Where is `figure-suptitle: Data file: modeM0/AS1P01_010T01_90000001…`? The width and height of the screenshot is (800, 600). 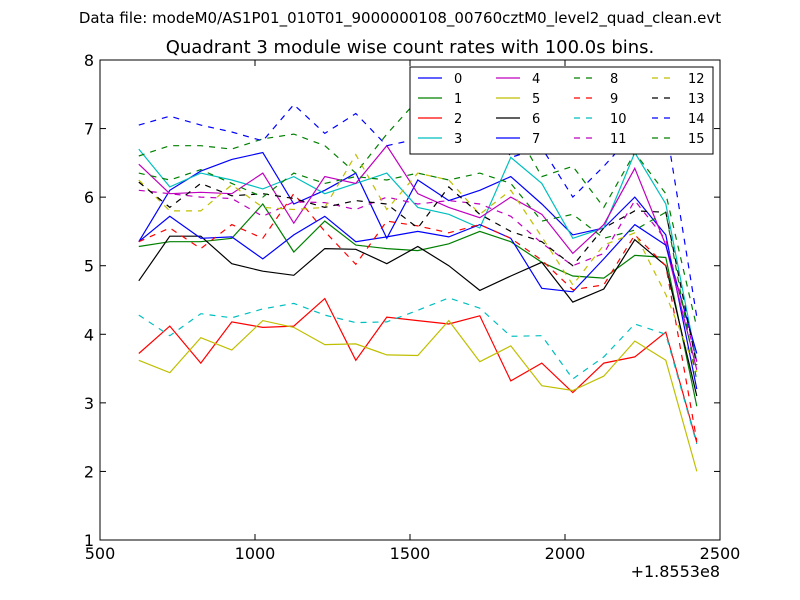 figure-suptitle: Data file: modeM0/AS1P01_010T01_90000001… is located at coordinates (400, 18).